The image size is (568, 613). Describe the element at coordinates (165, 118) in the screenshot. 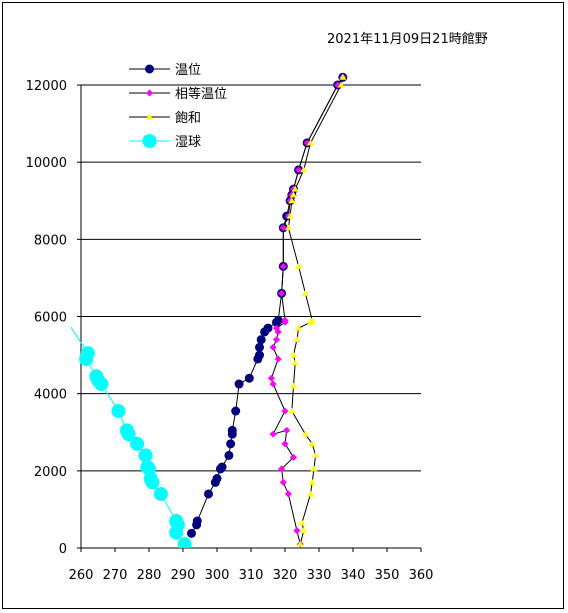

I see `legend-item-3: 飽和` at that location.